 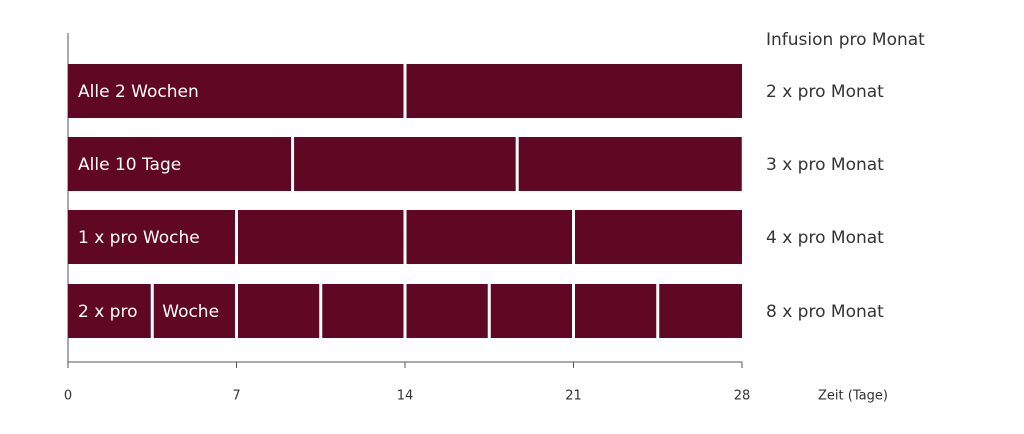 What do you see at coordinates (742, 396) in the screenshot?
I see `x-tick-label: 28` at bounding box center [742, 396].